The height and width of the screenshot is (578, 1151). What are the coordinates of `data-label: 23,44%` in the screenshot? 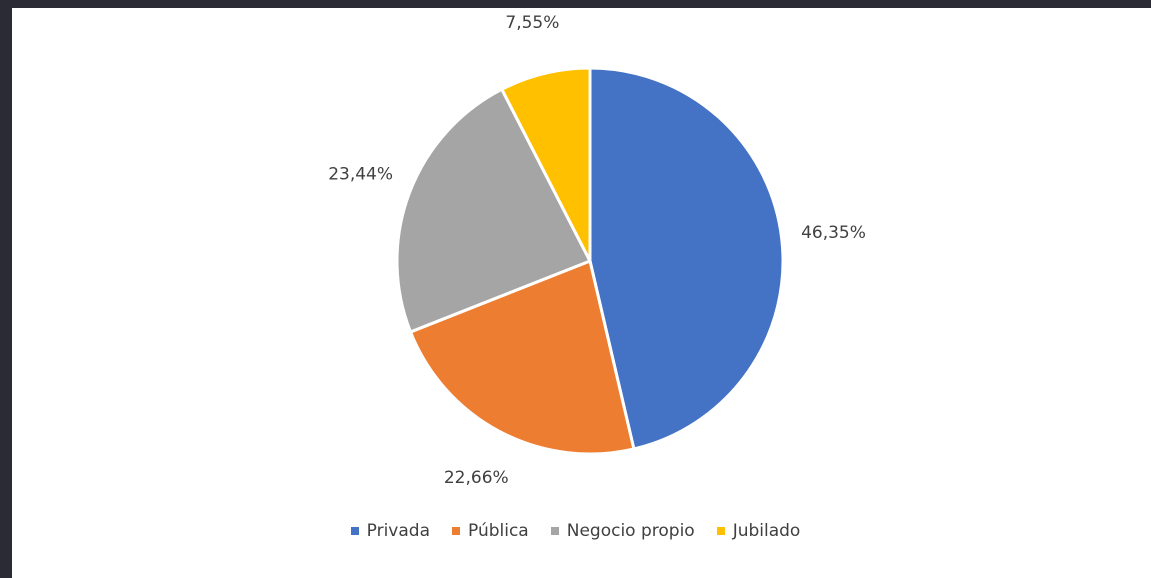 It's located at (360, 175).